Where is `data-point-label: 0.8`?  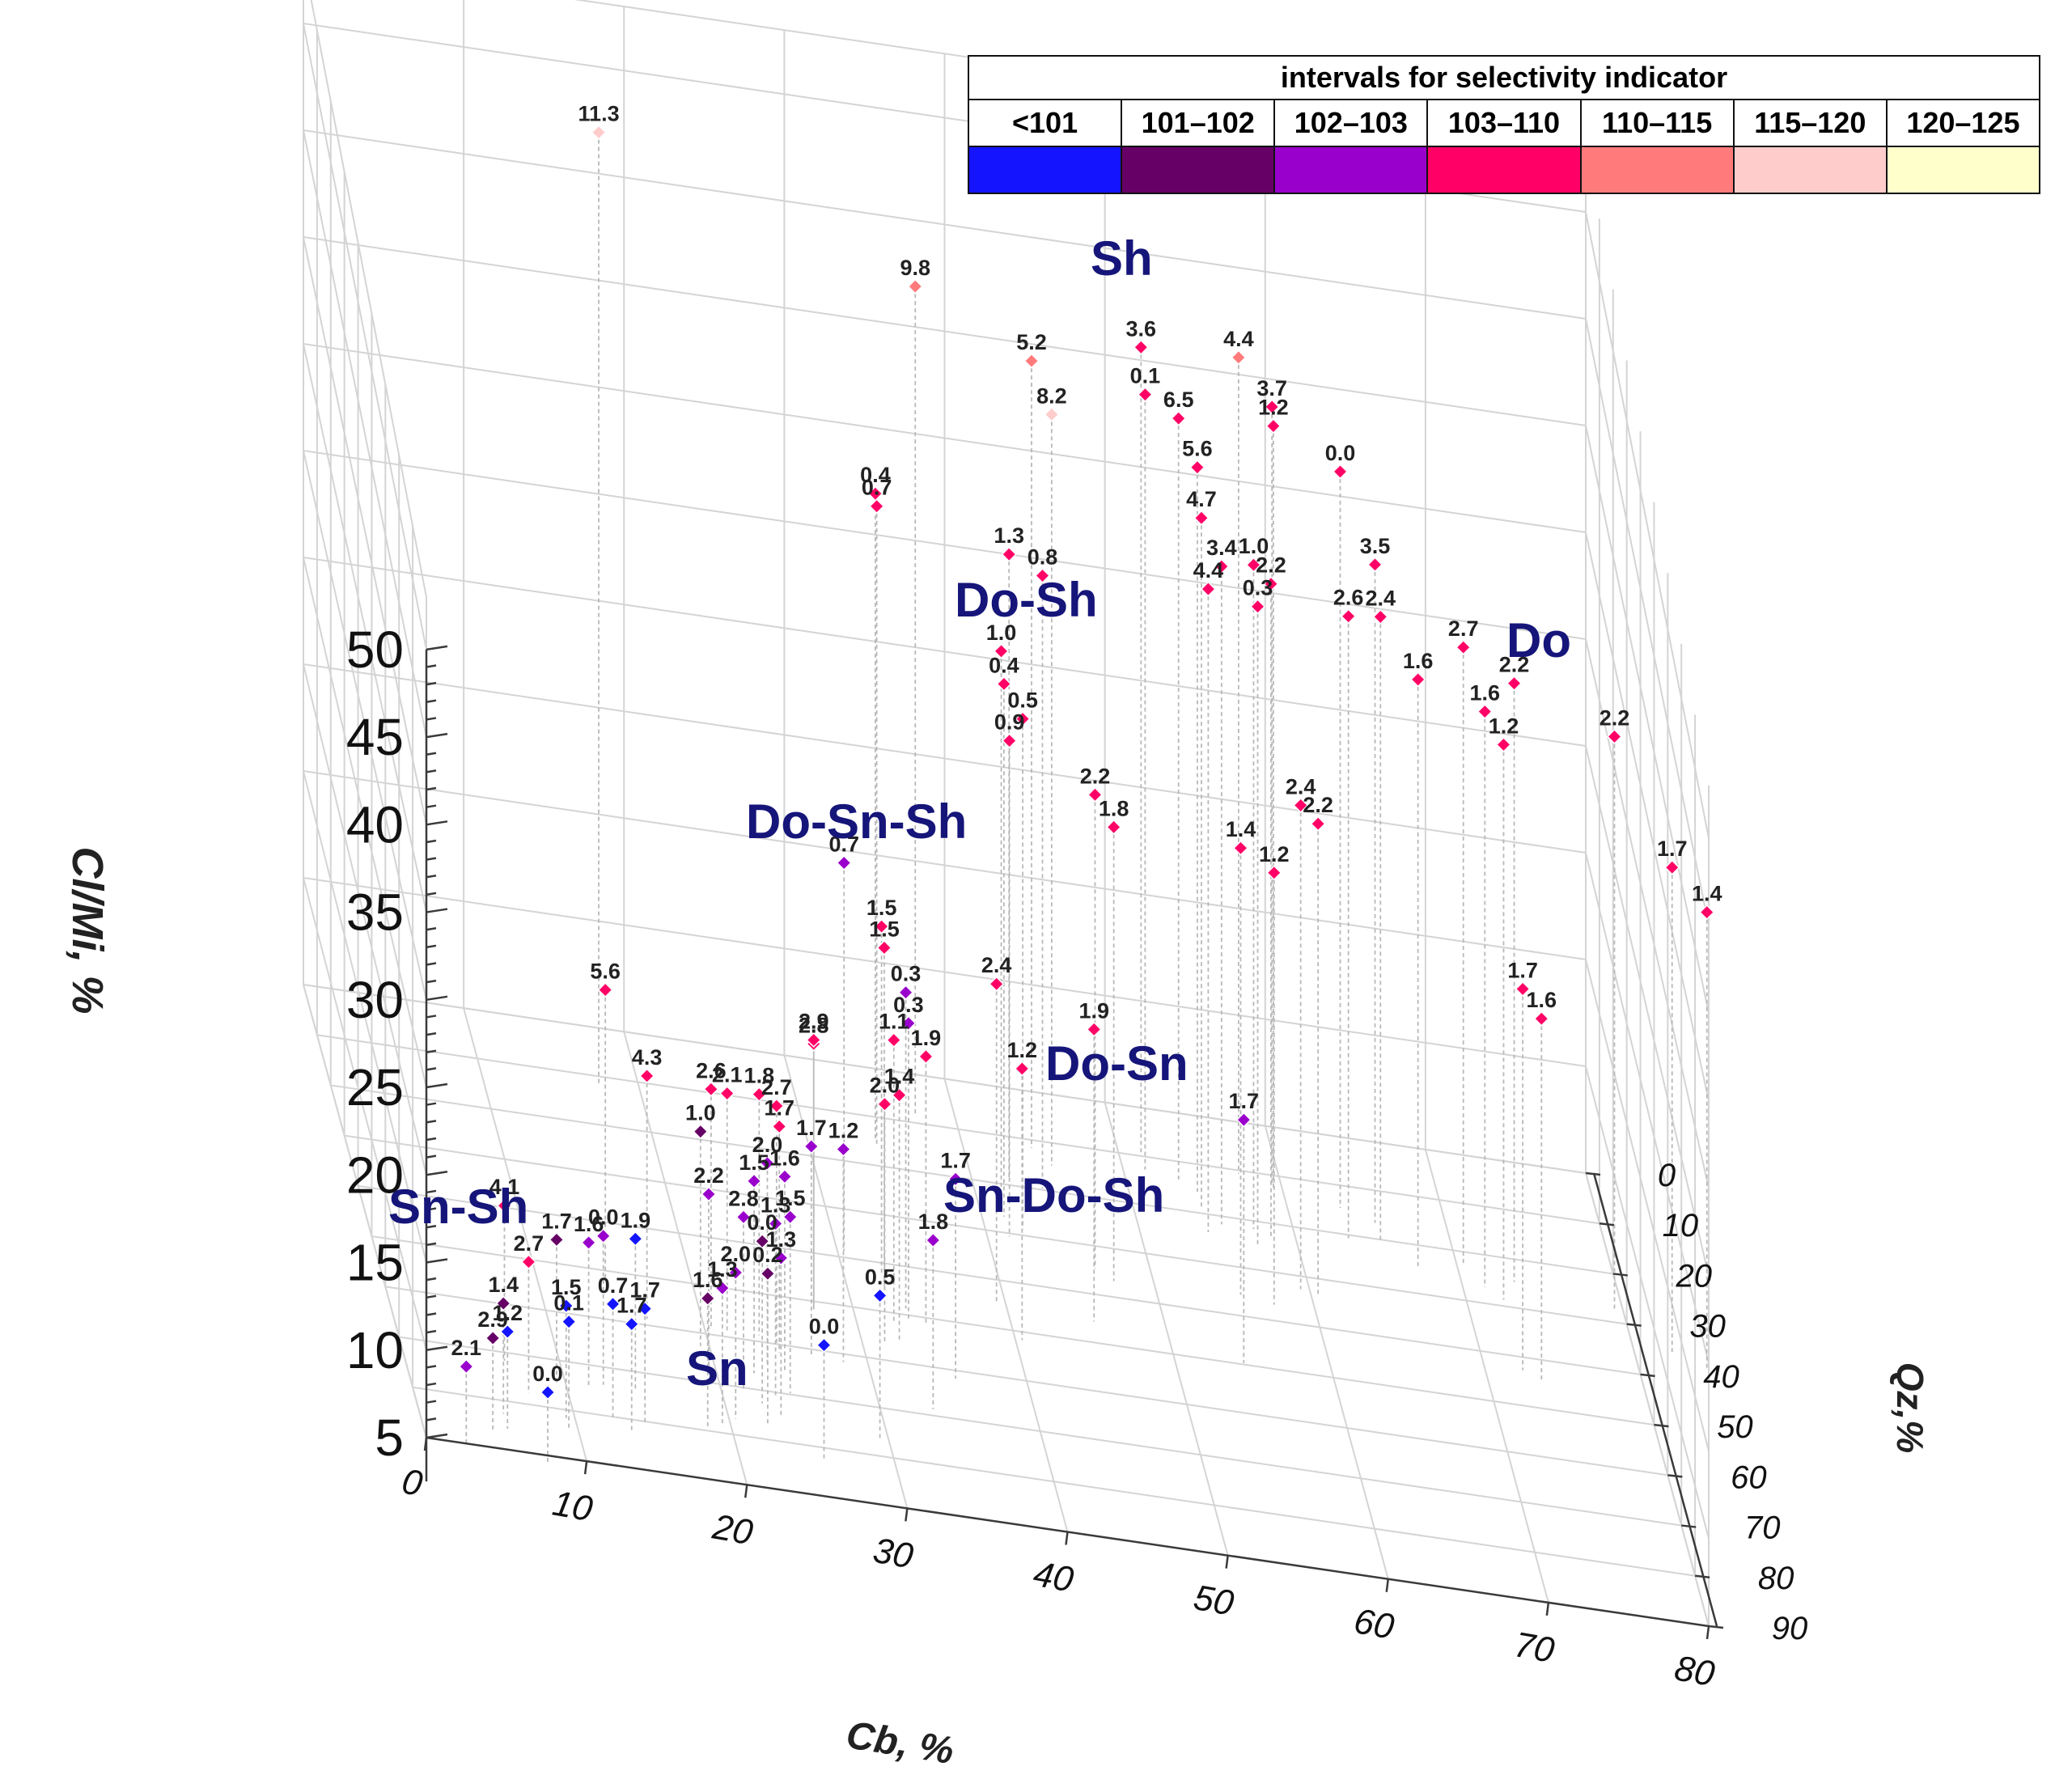 data-point-label: 0.8 is located at coordinates (1043, 557).